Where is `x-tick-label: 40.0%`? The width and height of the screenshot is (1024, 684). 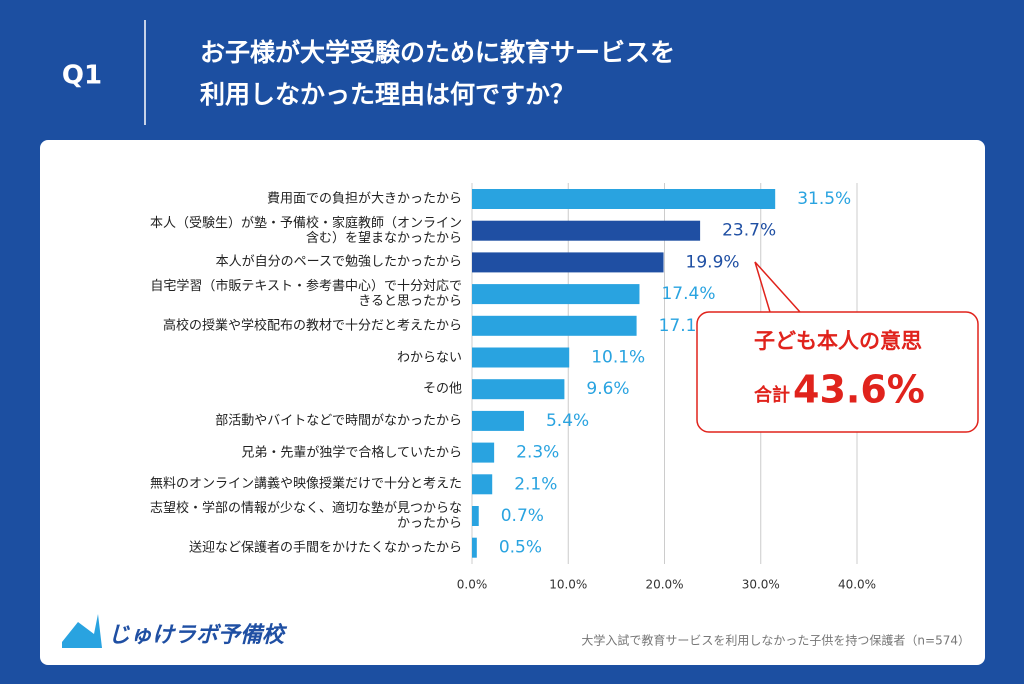 x-tick-label: 40.0% is located at coordinates (857, 585).